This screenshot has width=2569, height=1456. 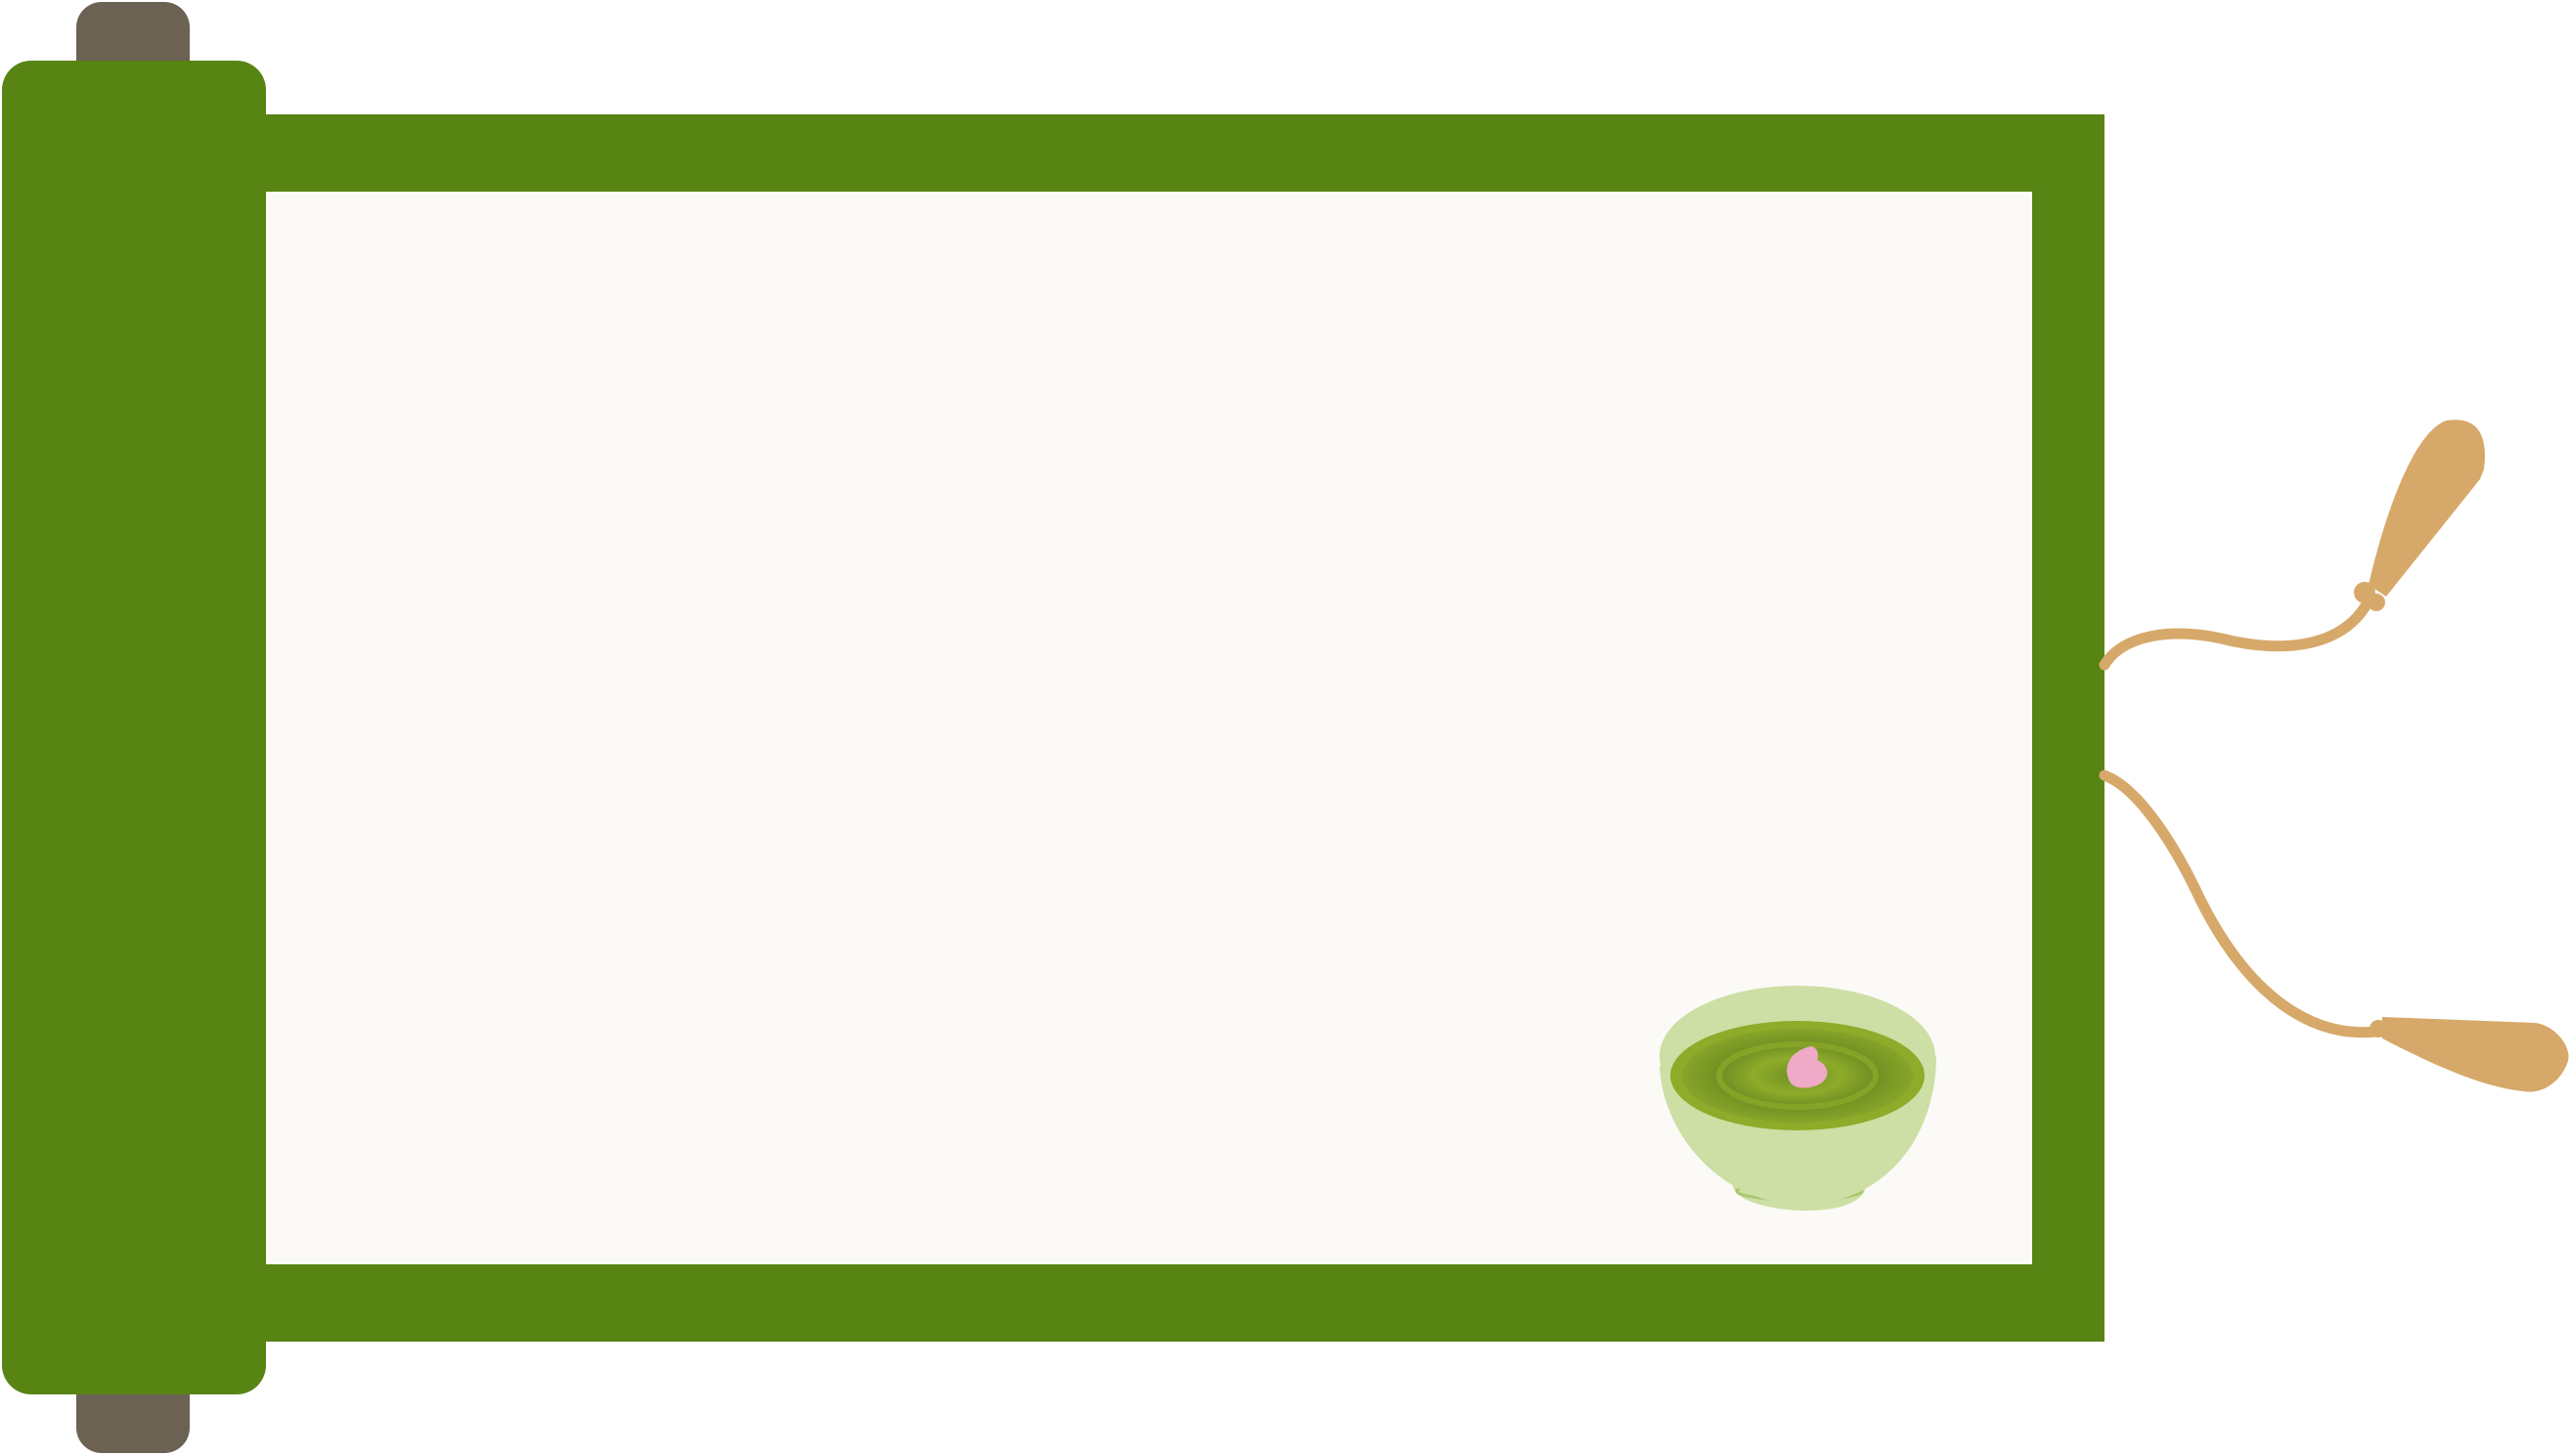 What do you see at coordinates (2334, 931) in the screenshot?
I see `tassel-lower-icon` at bounding box center [2334, 931].